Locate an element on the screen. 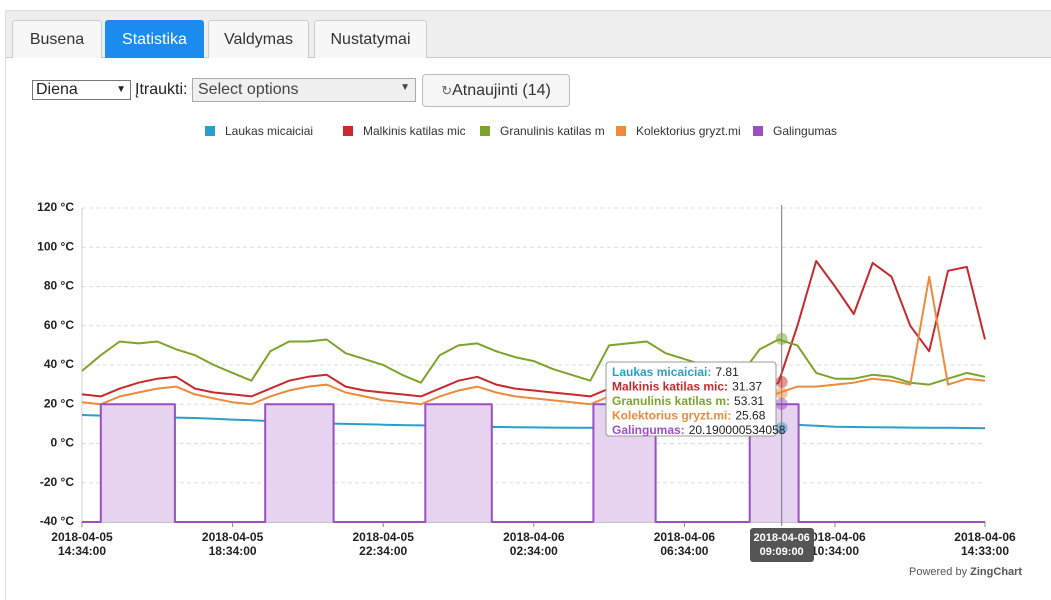 The width and height of the screenshot is (1051, 600). x-tick-label: 2018-04-05 14:34:00 is located at coordinates (82, 544).